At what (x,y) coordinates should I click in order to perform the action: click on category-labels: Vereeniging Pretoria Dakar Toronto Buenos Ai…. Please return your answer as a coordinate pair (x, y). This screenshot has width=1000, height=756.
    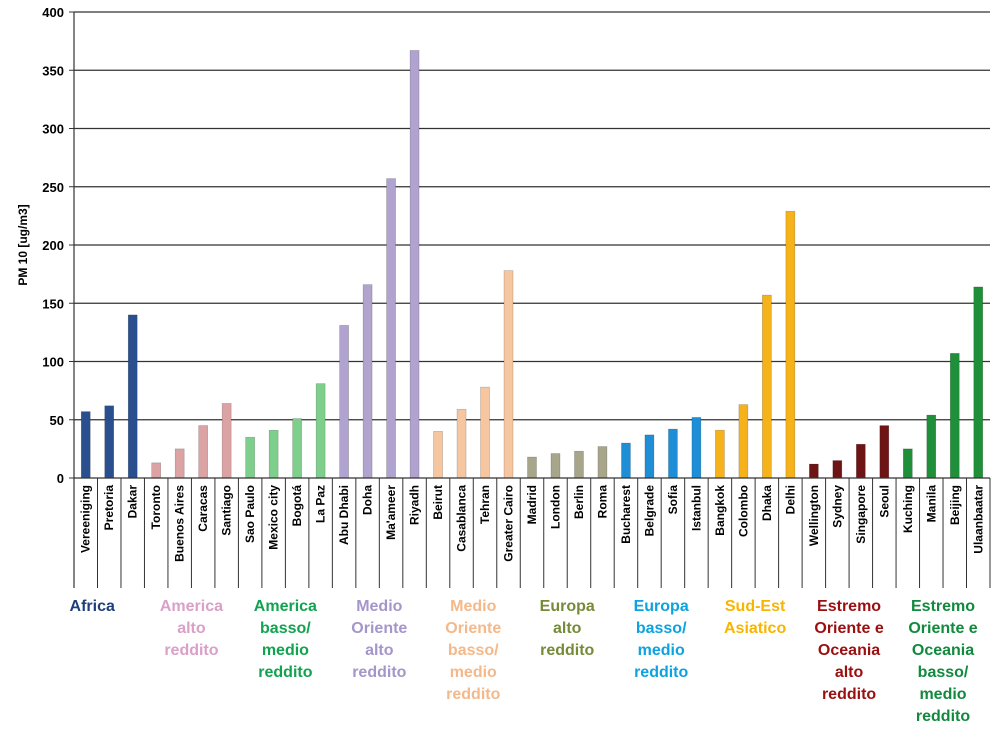
    Looking at the image, I should click on (532, 523).